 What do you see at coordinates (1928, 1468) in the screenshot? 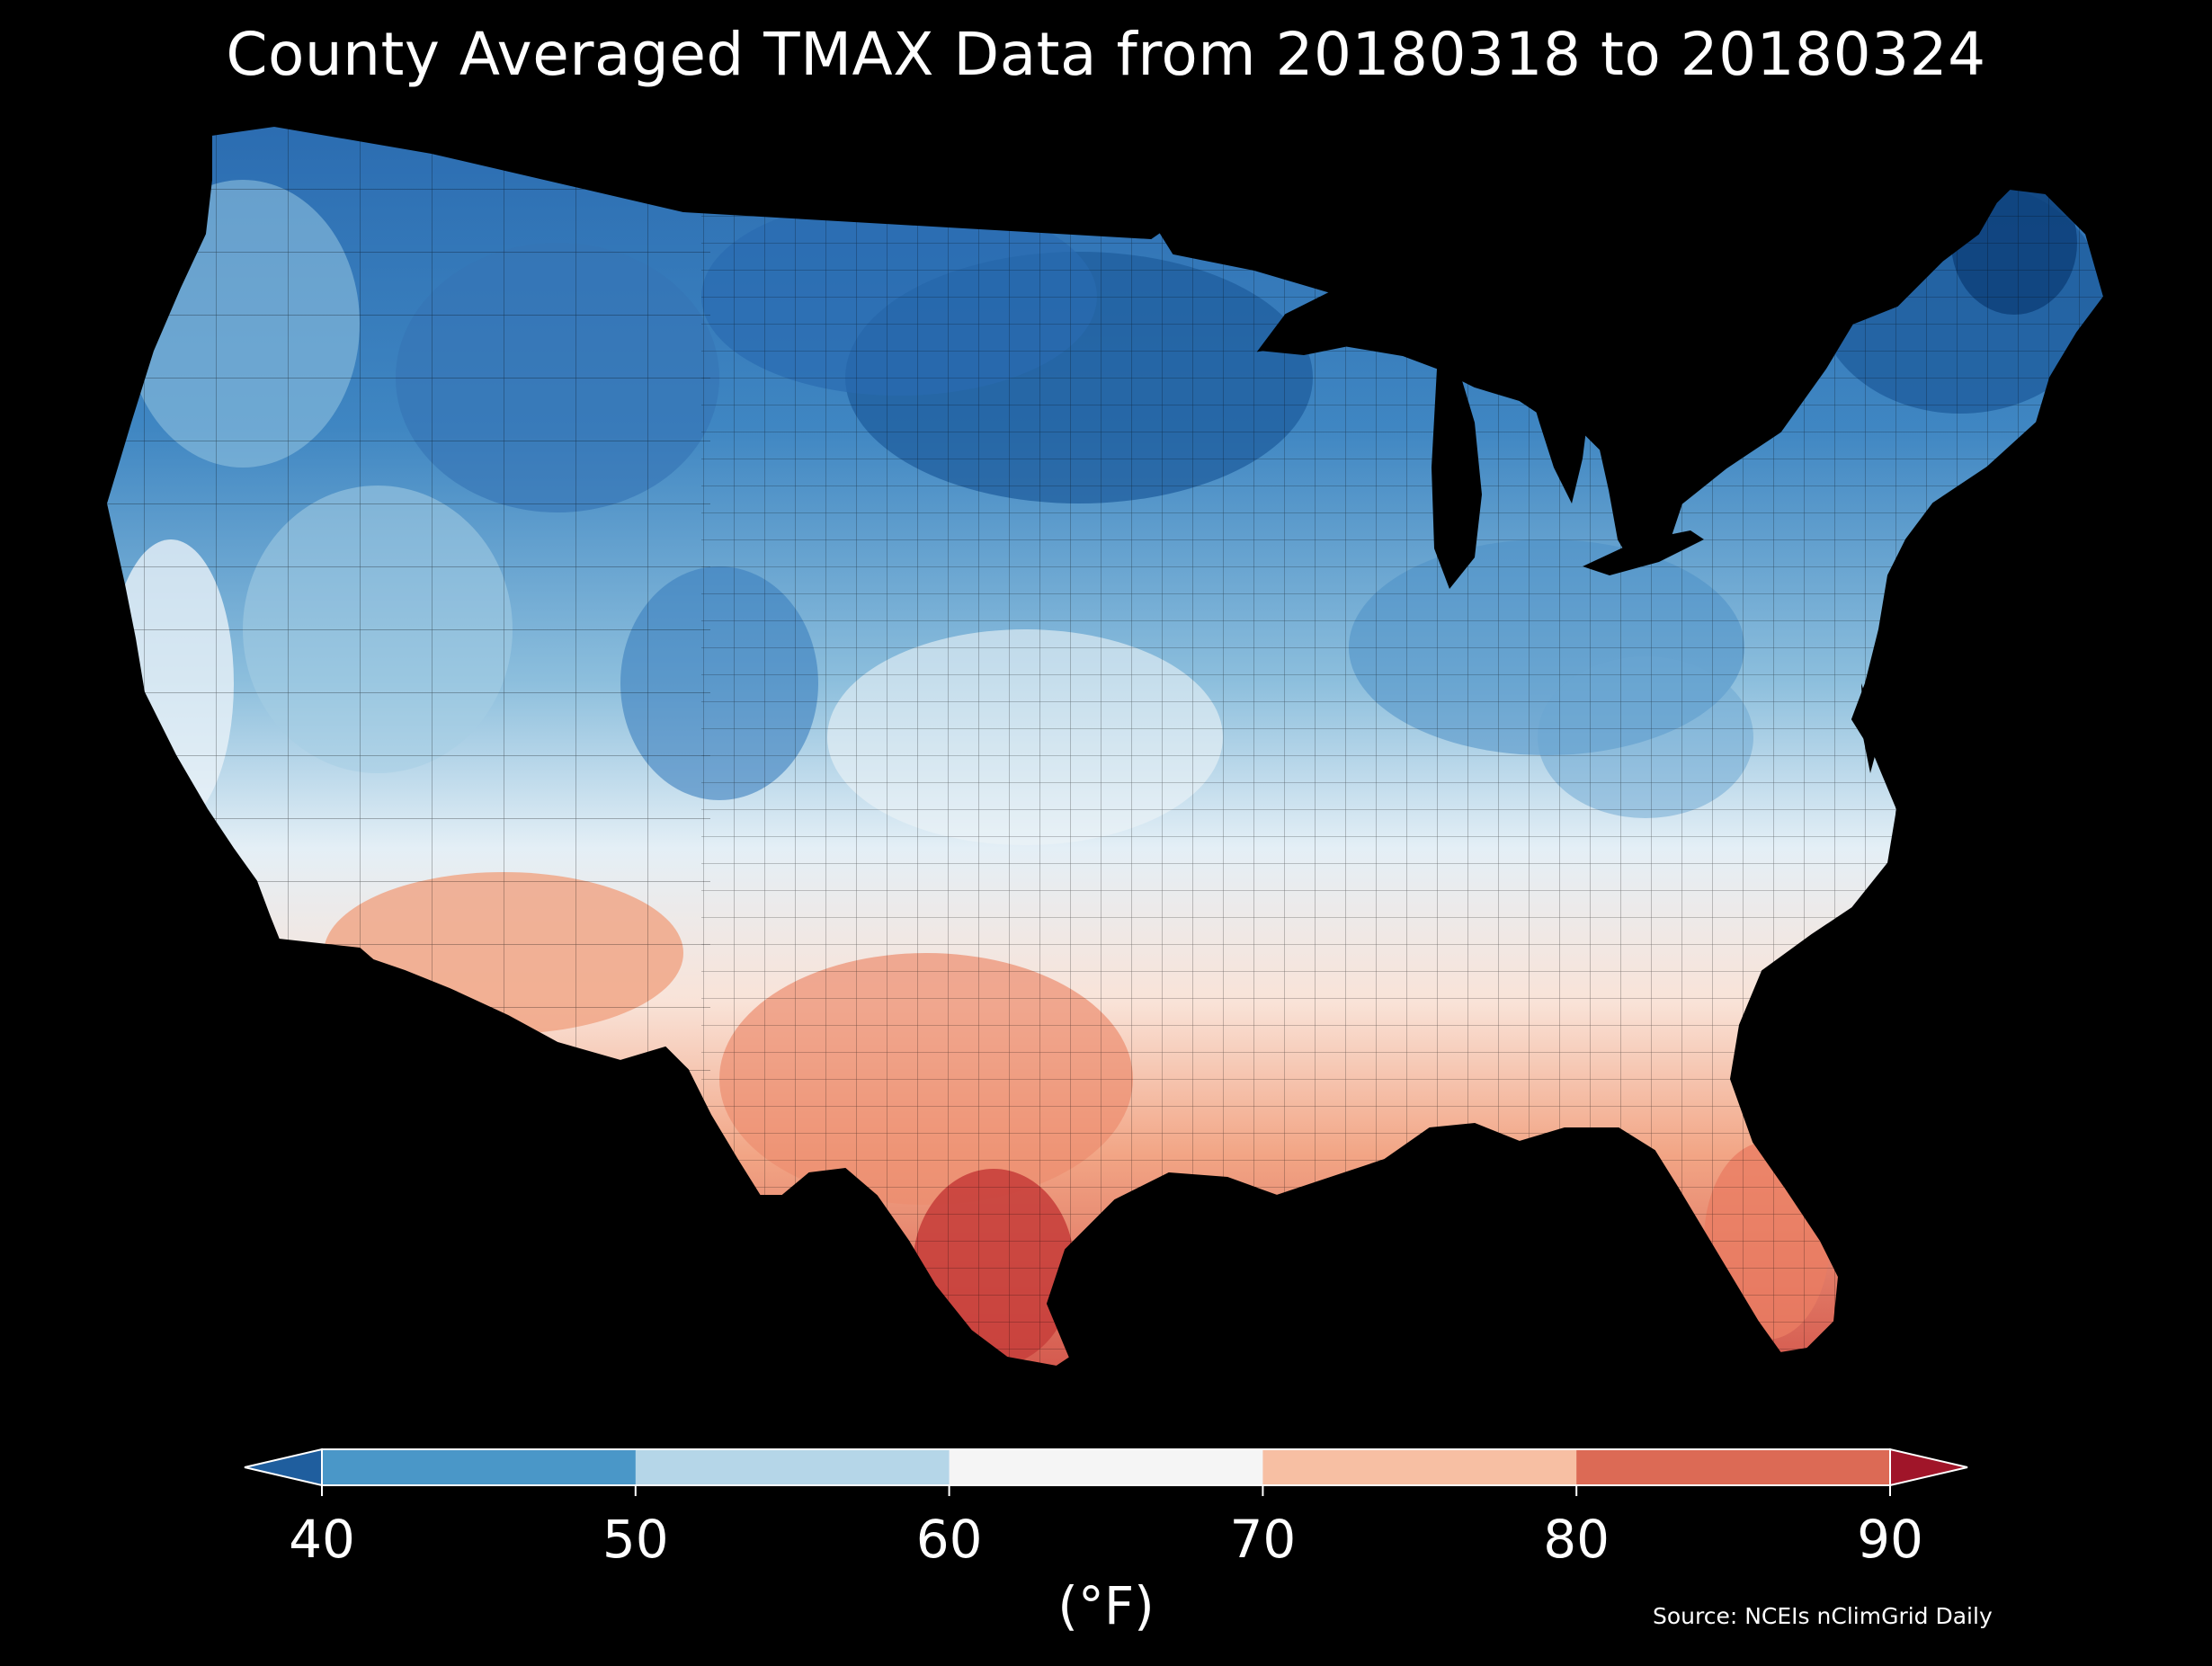
I see `colorbar-over-extension` at bounding box center [1928, 1468].